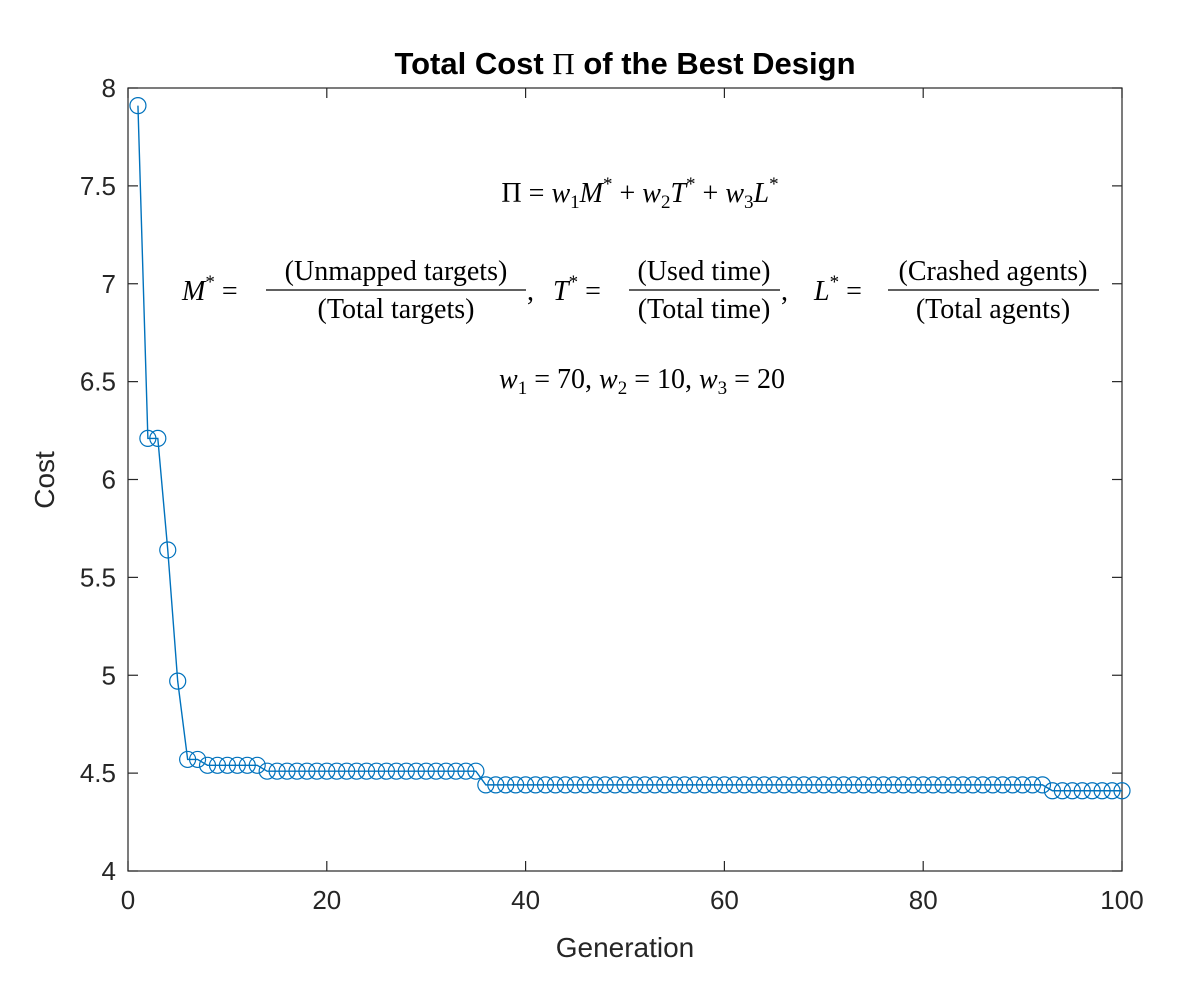  What do you see at coordinates (98, 577) in the screenshot?
I see `y-tick-label: 5.5` at bounding box center [98, 577].